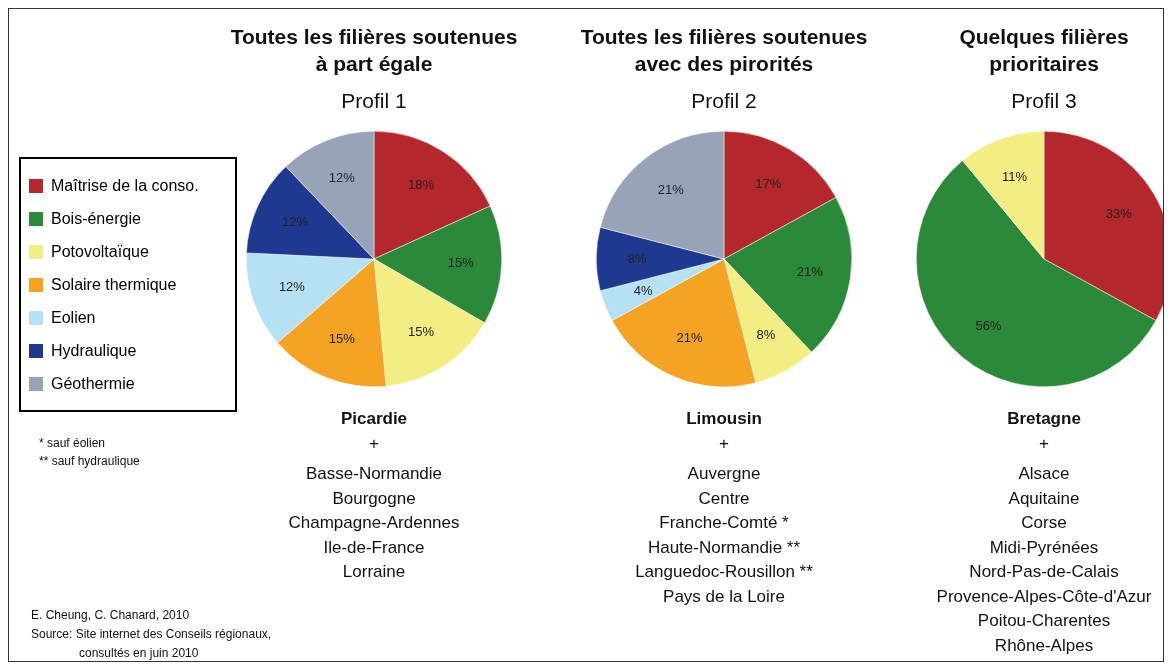  I want to click on legend-label: Bois-énergie, so click(96, 218).